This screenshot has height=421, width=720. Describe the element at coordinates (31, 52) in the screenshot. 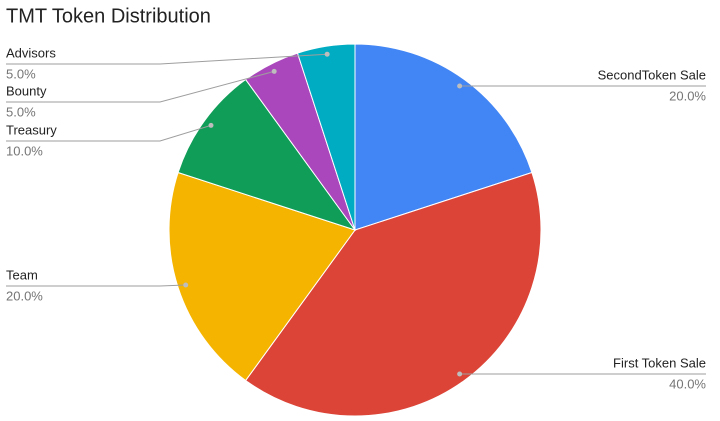

I see `slice-label: Advisors` at that location.